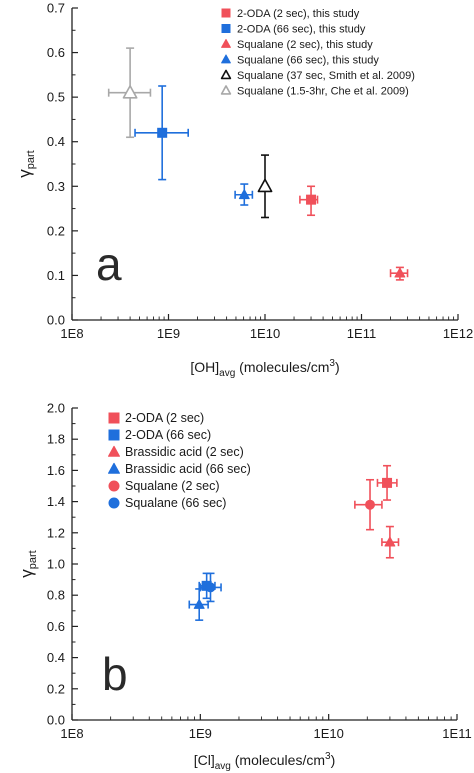 The width and height of the screenshot is (474, 773). What do you see at coordinates (56, 470) in the screenshot?
I see `y-tick-label: 1.6` at bounding box center [56, 470].